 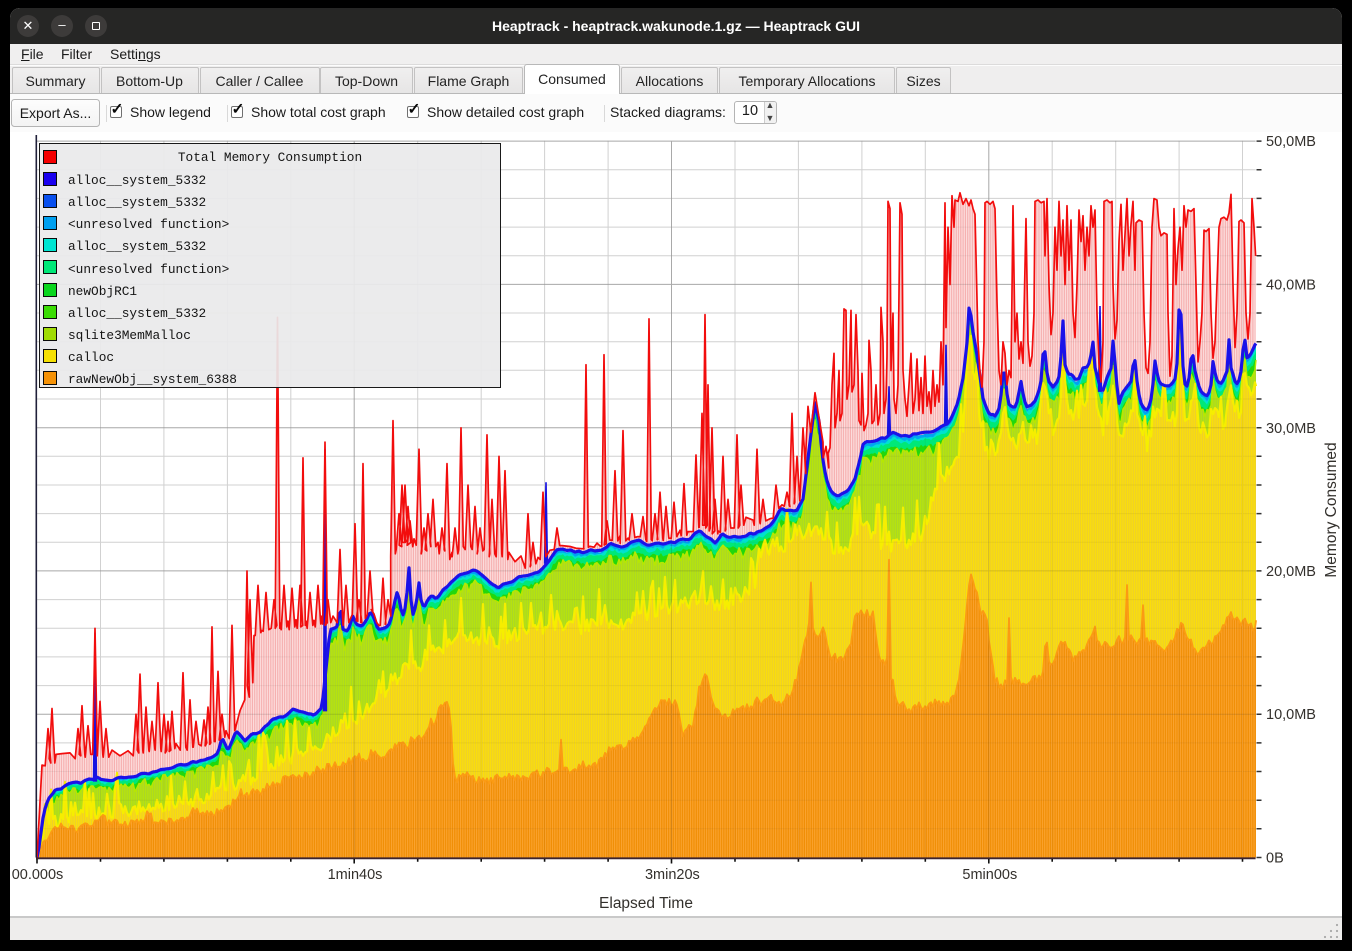 What do you see at coordinates (989, 875) in the screenshot?
I see `svg-text: 5min00s` at bounding box center [989, 875].